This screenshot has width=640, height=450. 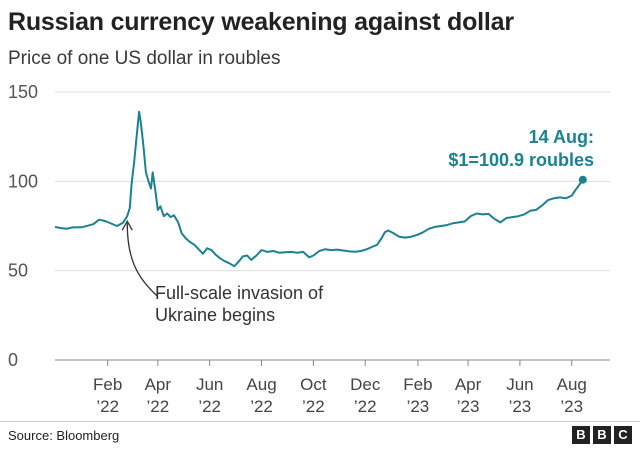 I want to click on x-tick-label-month: Dec, so click(x=365, y=384).